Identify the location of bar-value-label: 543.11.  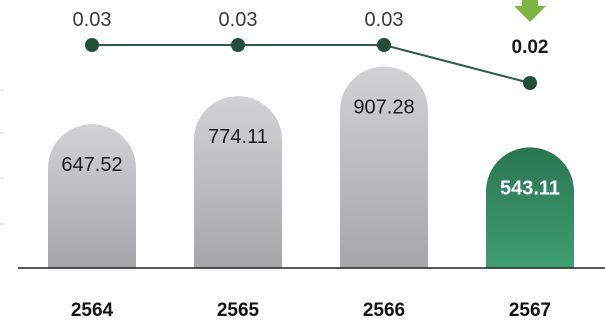
(530, 188).